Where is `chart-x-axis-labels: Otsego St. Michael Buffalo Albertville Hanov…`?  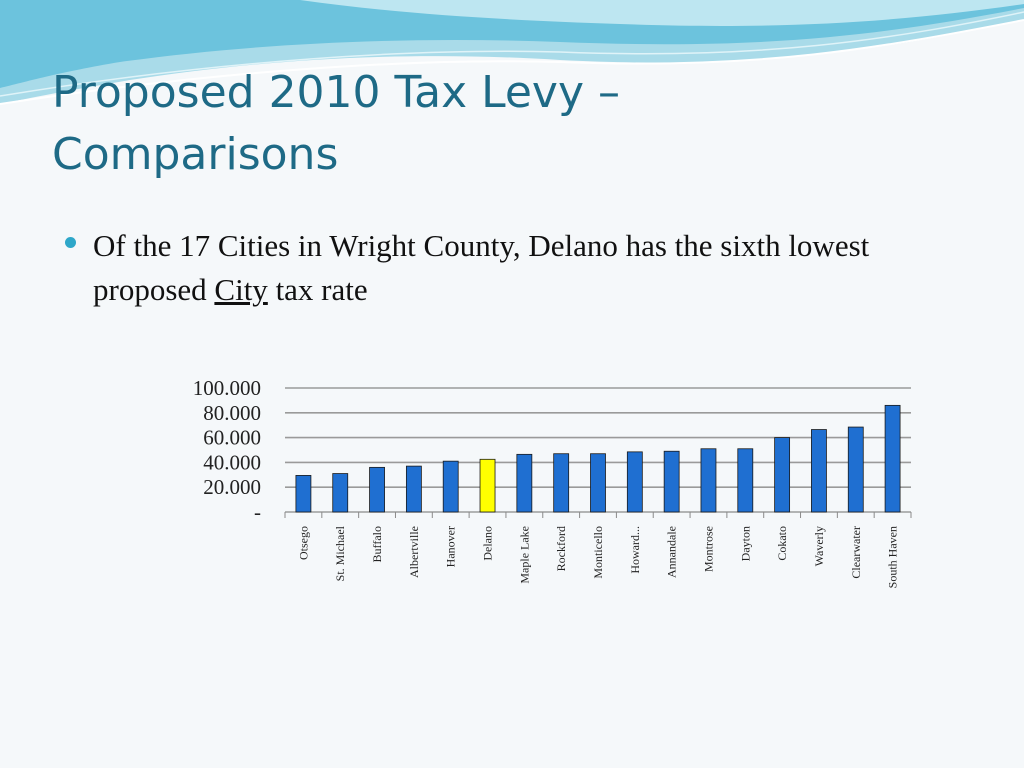 chart-x-axis-labels: Otsego St. Michael Buffalo Albertville Hanov… is located at coordinates (597, 556).